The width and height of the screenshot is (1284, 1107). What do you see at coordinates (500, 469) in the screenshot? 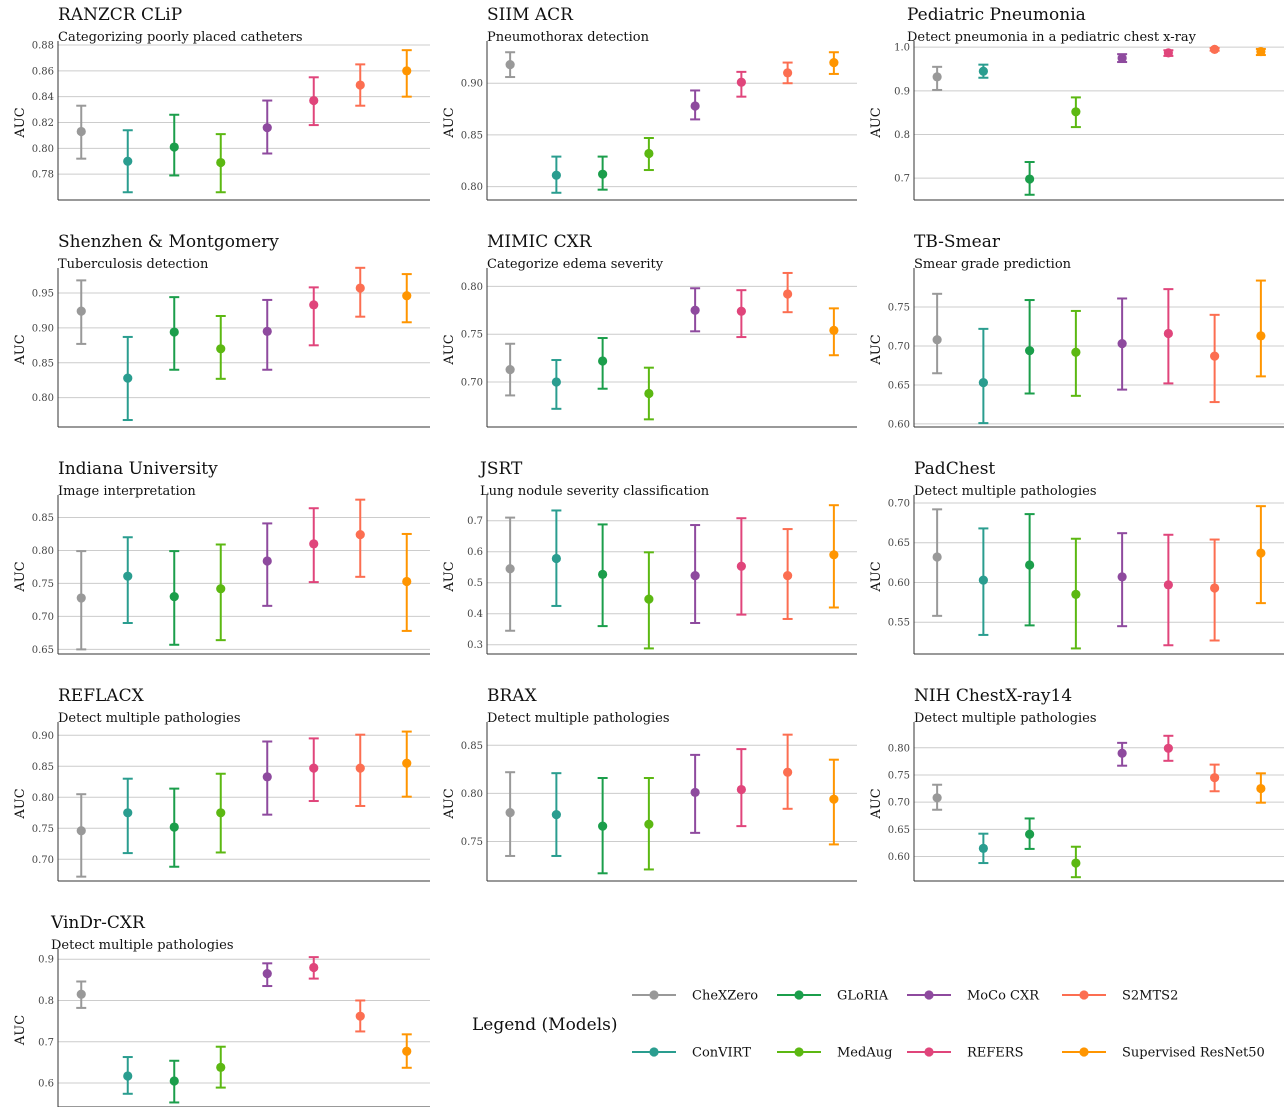
I see `chart-title: JSRT` at bounding box center [500, 469].